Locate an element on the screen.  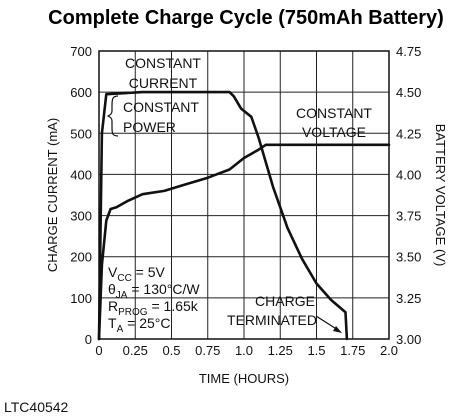
y-tick-label: 0 is located at coordinates (88, 339).